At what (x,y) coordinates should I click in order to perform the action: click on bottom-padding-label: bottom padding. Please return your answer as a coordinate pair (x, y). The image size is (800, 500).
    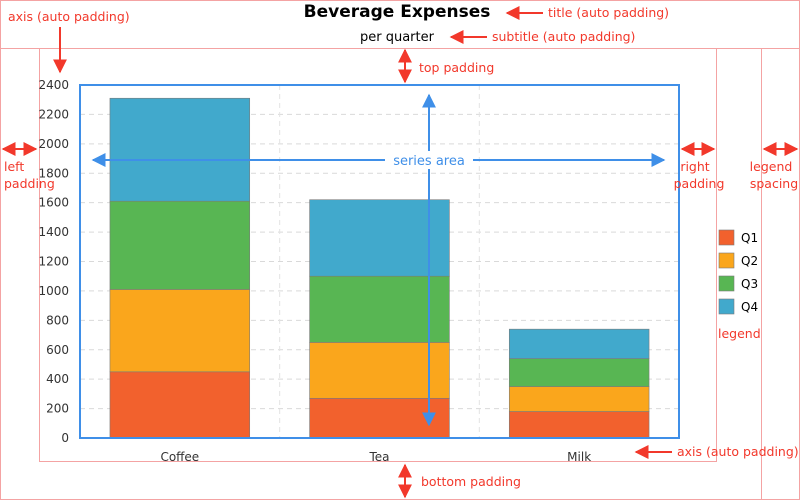
    Looking at the image, I should click on (471, 481).